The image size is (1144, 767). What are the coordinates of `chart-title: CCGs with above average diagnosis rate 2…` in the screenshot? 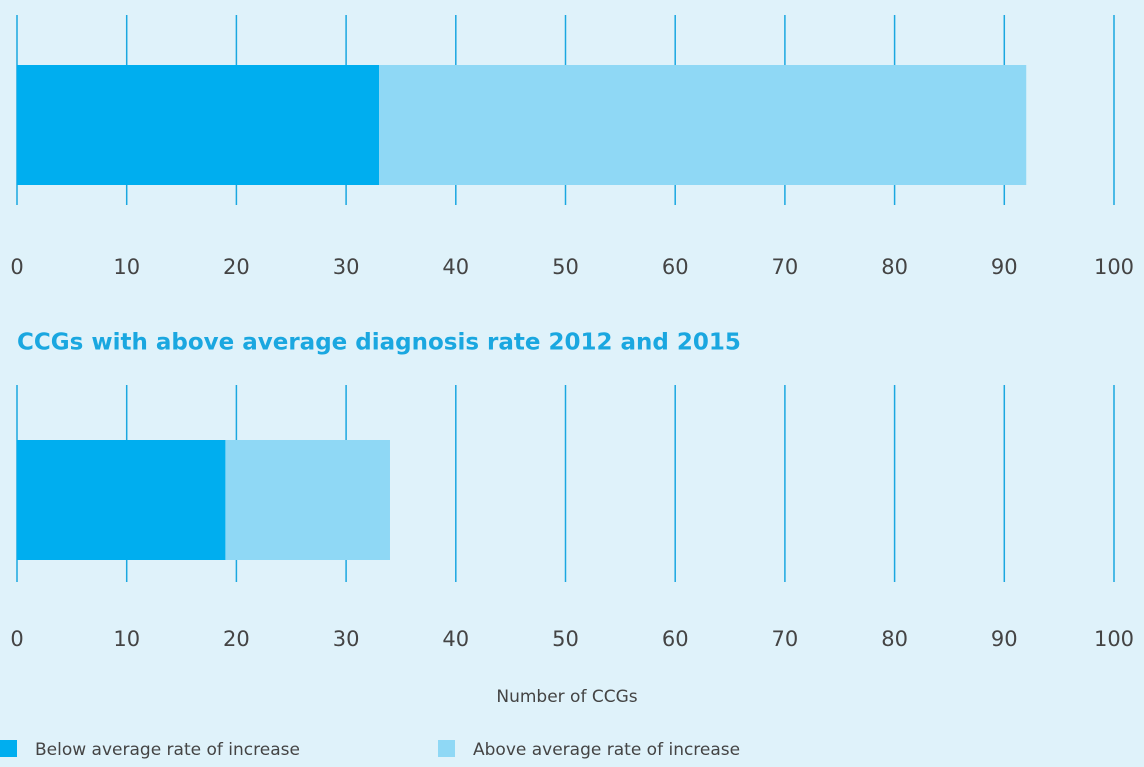 It's located at (379, 343).